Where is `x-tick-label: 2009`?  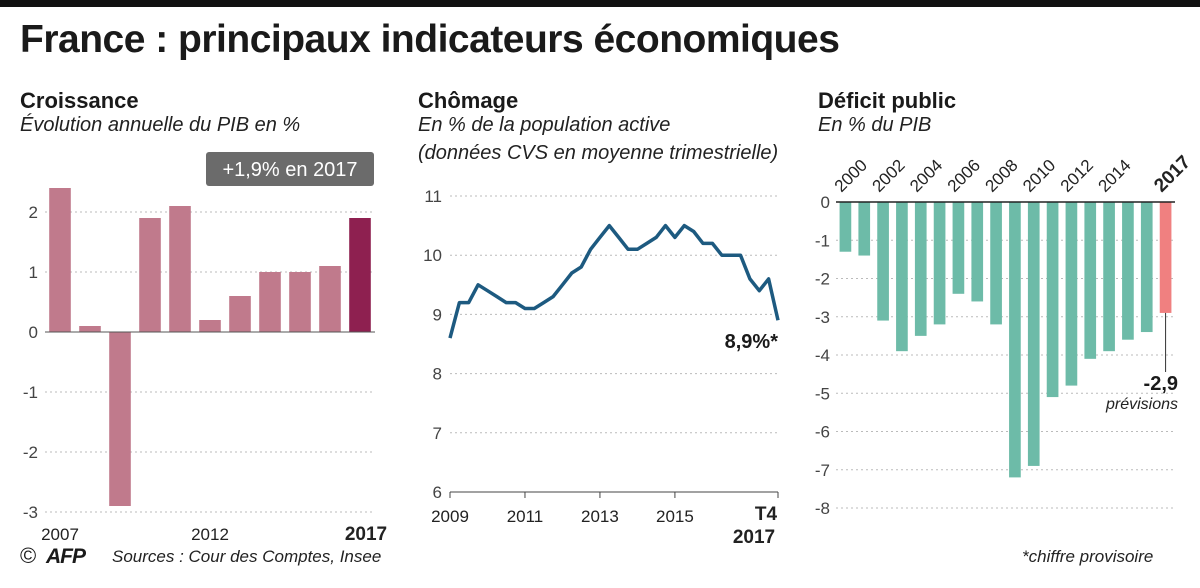 x-tick-label: 2009 is located at coordinates (450, 516).